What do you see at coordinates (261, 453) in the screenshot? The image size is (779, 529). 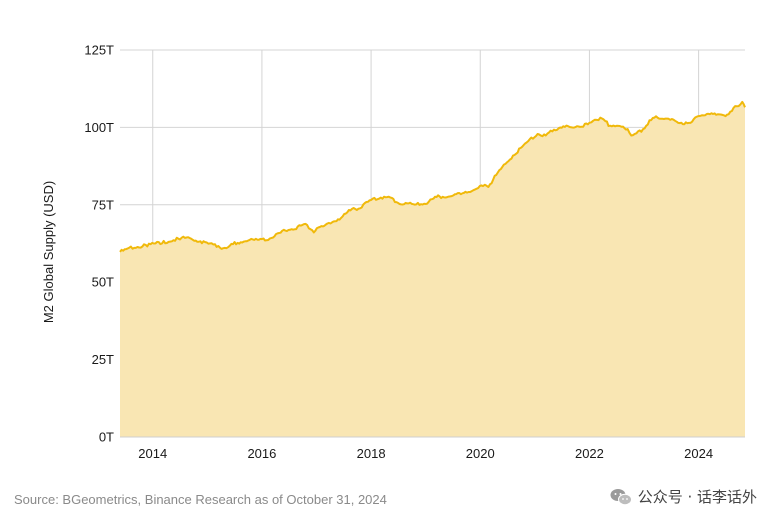 I see `x-tick-label: 2016` at bounding box center [261, 453].